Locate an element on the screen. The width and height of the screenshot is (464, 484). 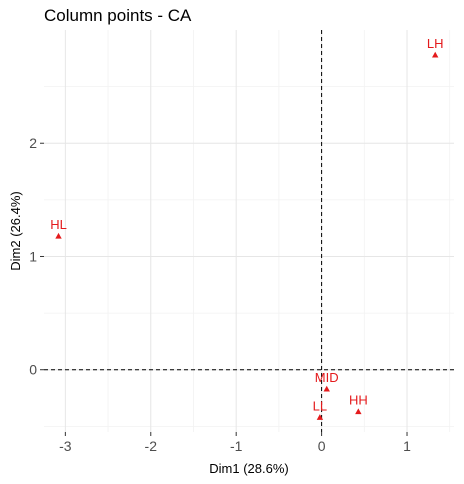
x-tick-label: 1 is located at coordinates (407, 446).